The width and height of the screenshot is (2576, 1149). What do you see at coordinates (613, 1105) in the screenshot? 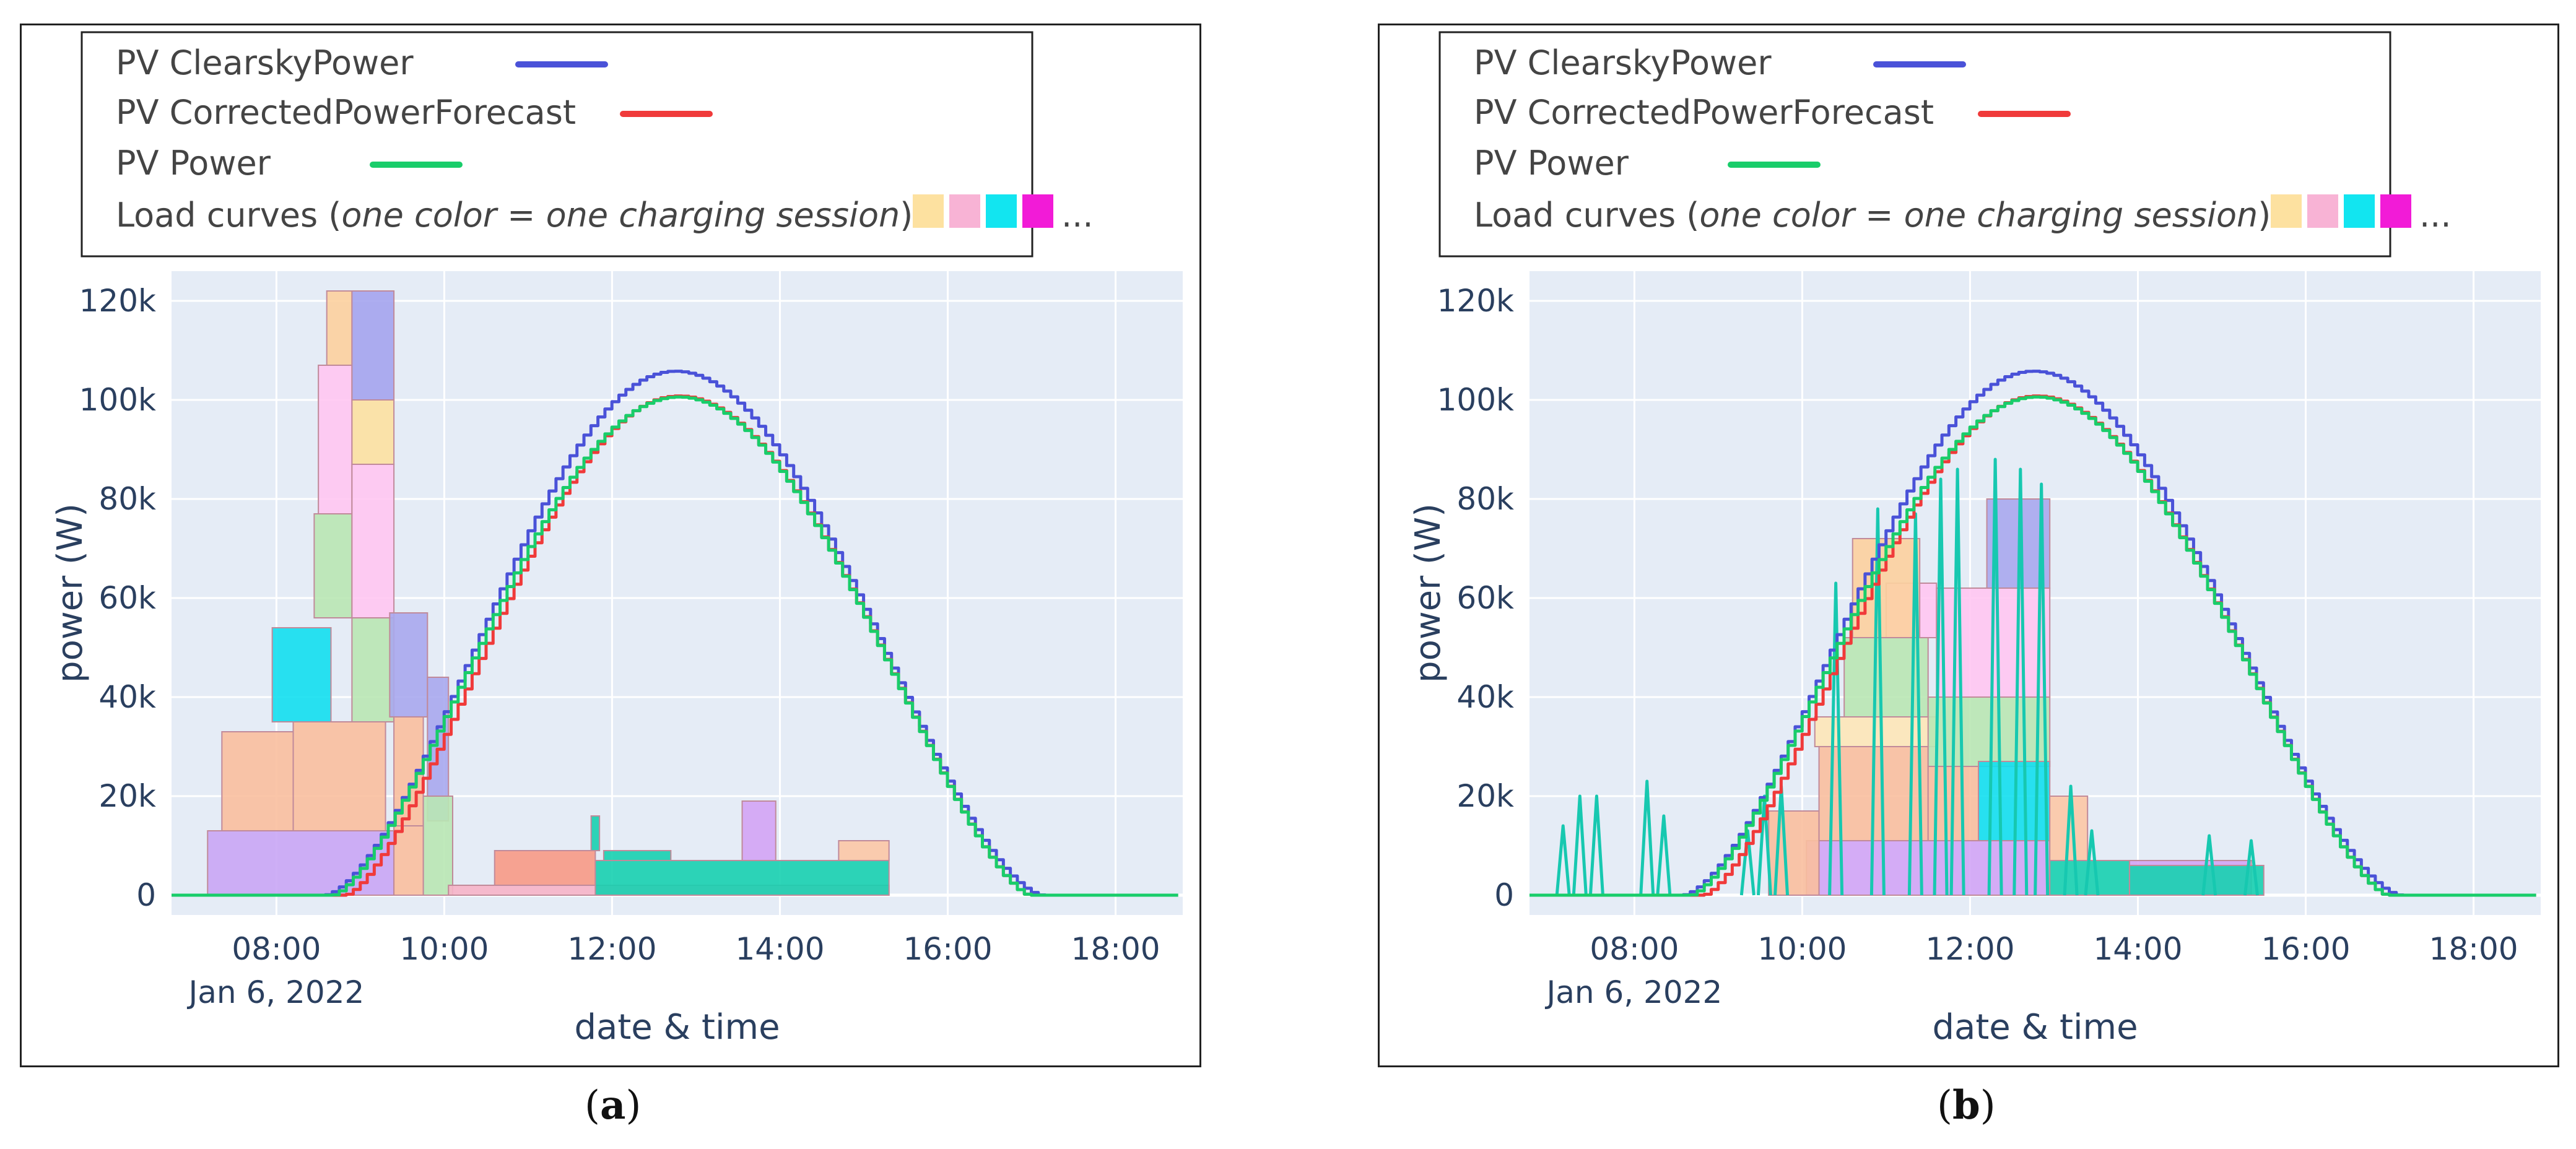
I see `panel-label-a: (a)` at bounding box center [613, 1105].